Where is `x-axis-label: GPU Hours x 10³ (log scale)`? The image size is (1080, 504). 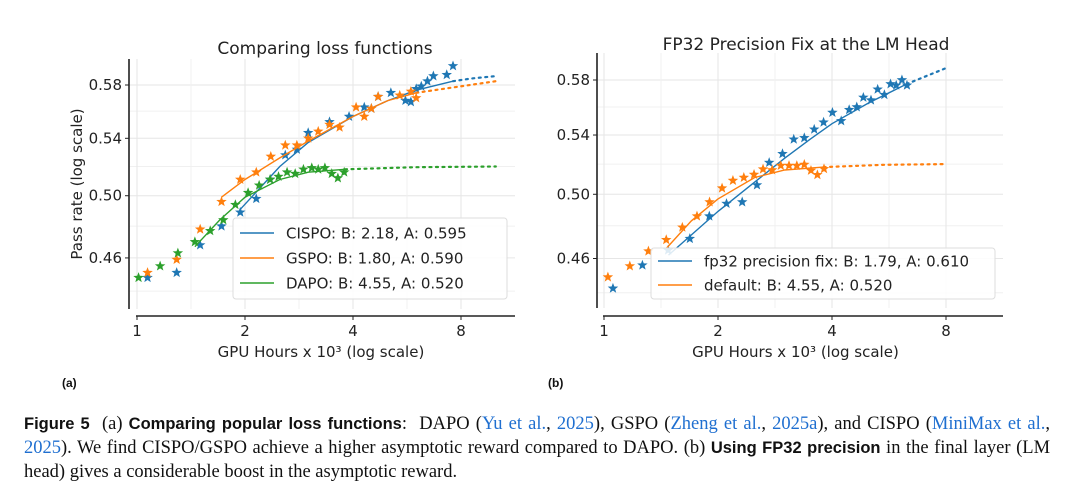 x-axis-label: GPU Hours x 10³ (log scale) is located at coordinates (321, 352).